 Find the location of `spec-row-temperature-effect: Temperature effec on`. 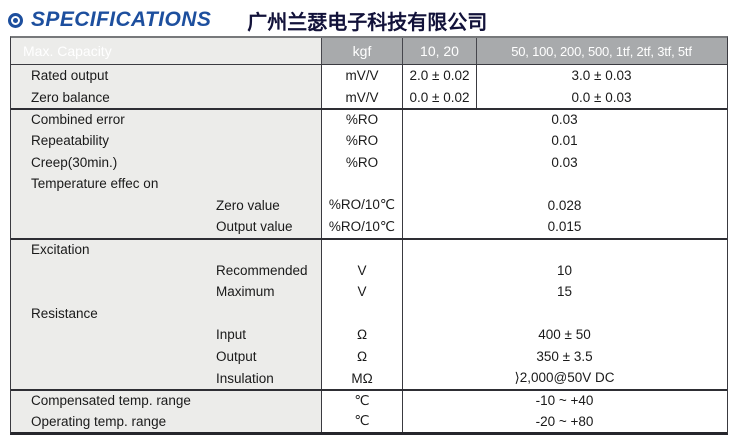

spec-row-temperature-effect: Temperature effec on is located at coordinates (369, 183).